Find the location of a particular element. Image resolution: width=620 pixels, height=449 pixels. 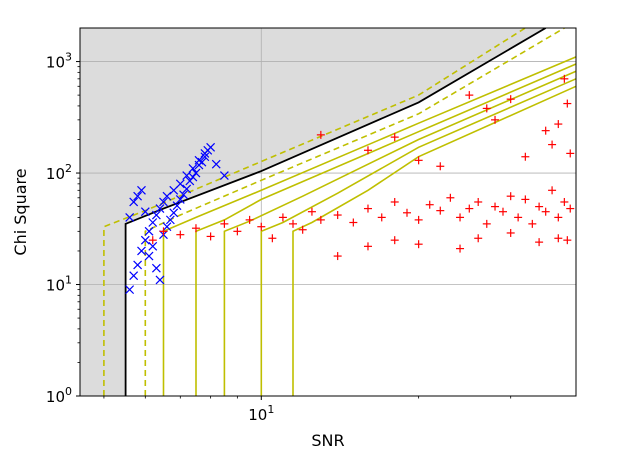

y-tick-label: 10⁰ is located at coordinates (59, 395).